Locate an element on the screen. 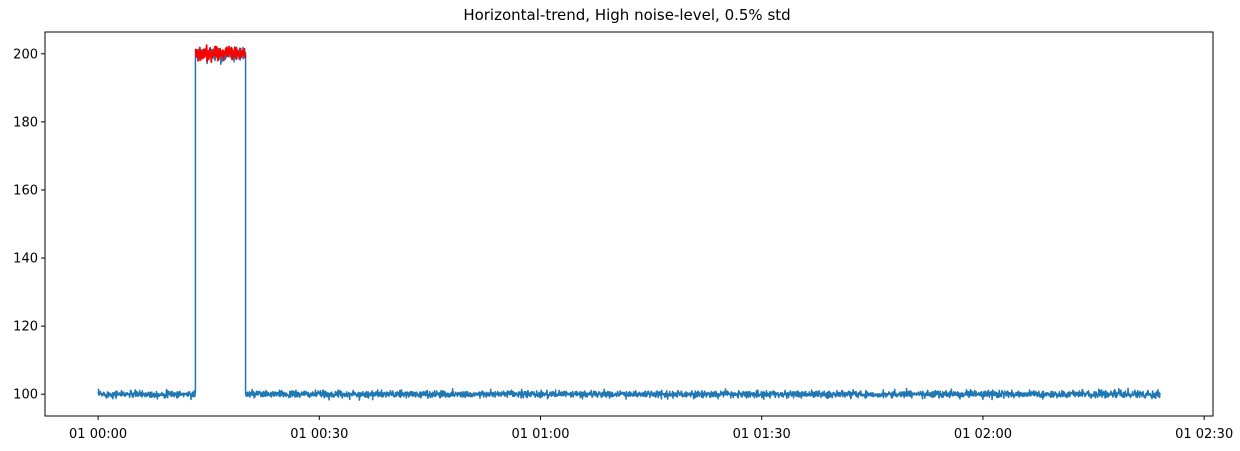 This screenshot has height=451, width=1240. y-tick-label-4: 180 is located at coordinates (25, 122).